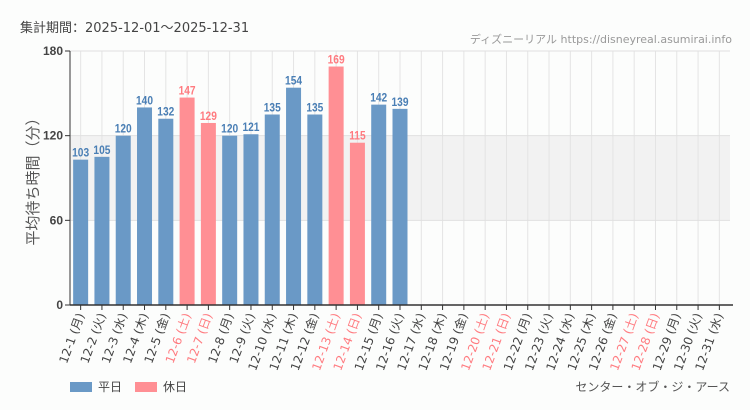 The width and height of the screenshot is (750, 410). I want to click on period-text: 集計期間：2025-12-01～2025-12-31, so click(135, 28).